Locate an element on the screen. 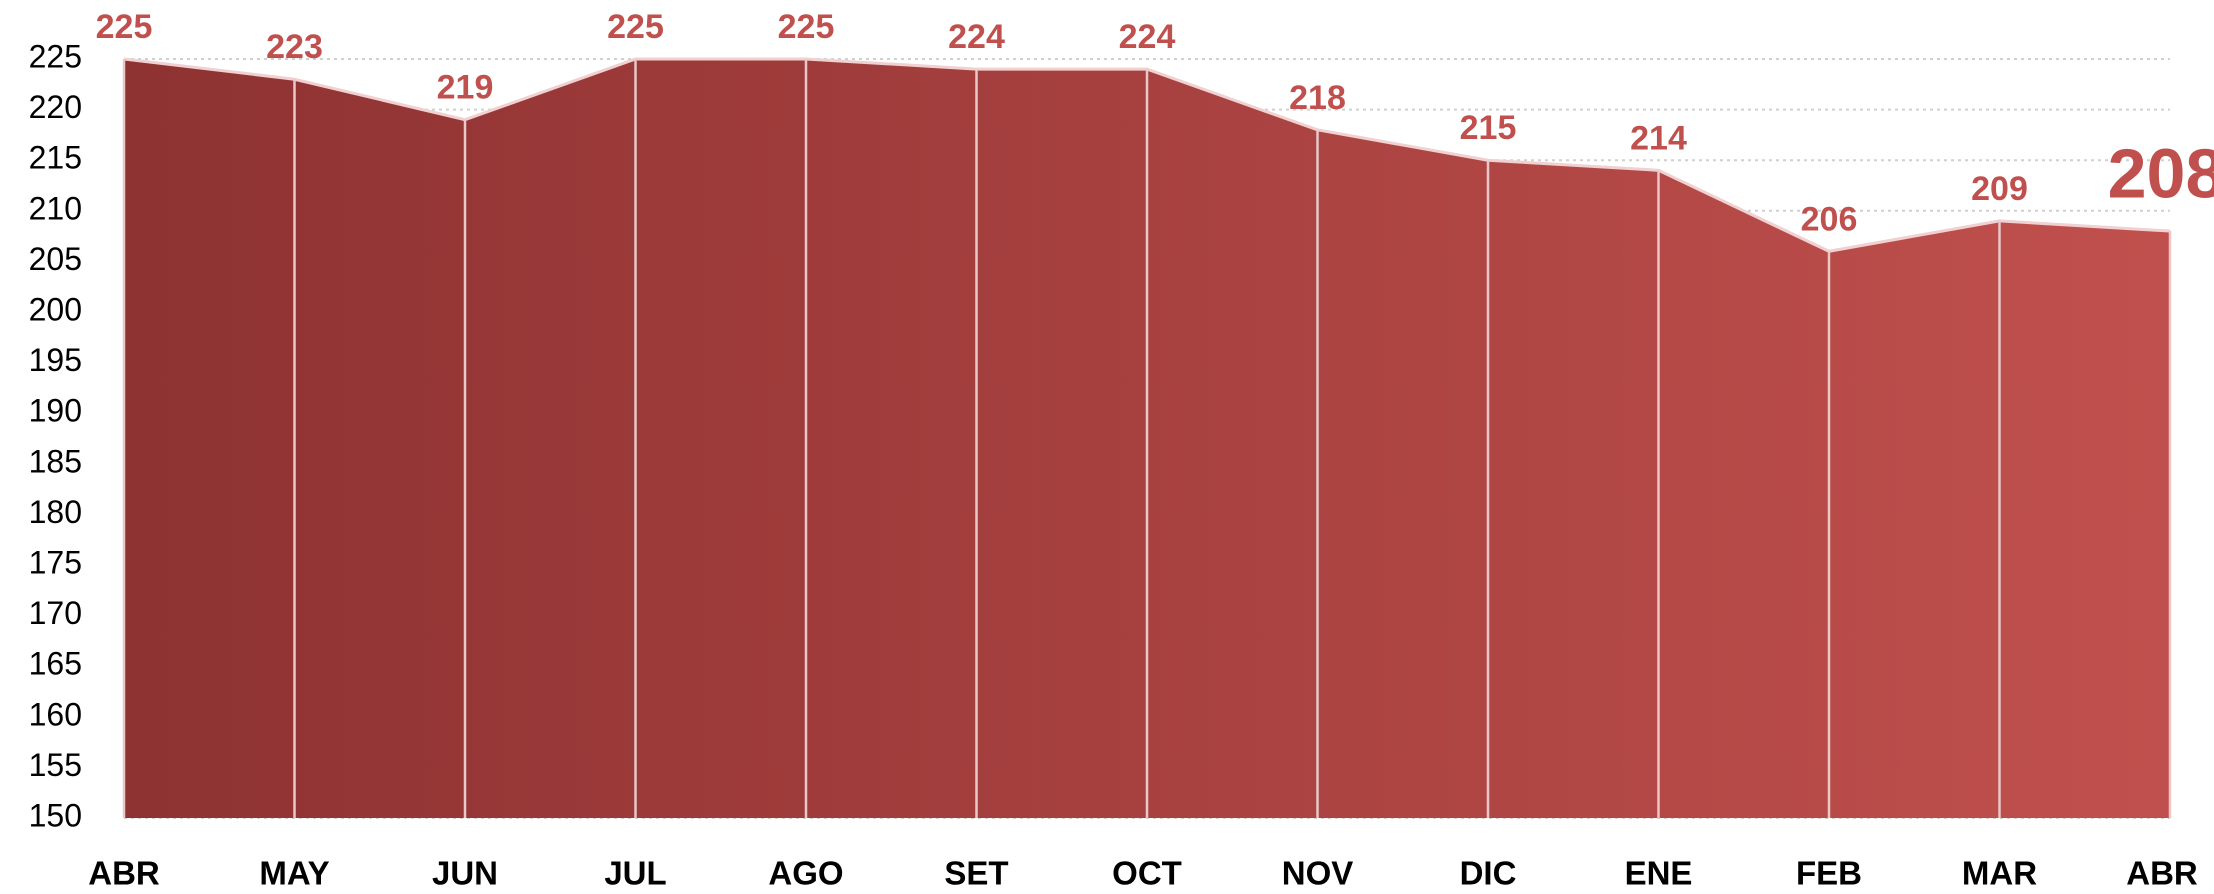  x-tick-label: MAY is located at coordinates (294, 873).